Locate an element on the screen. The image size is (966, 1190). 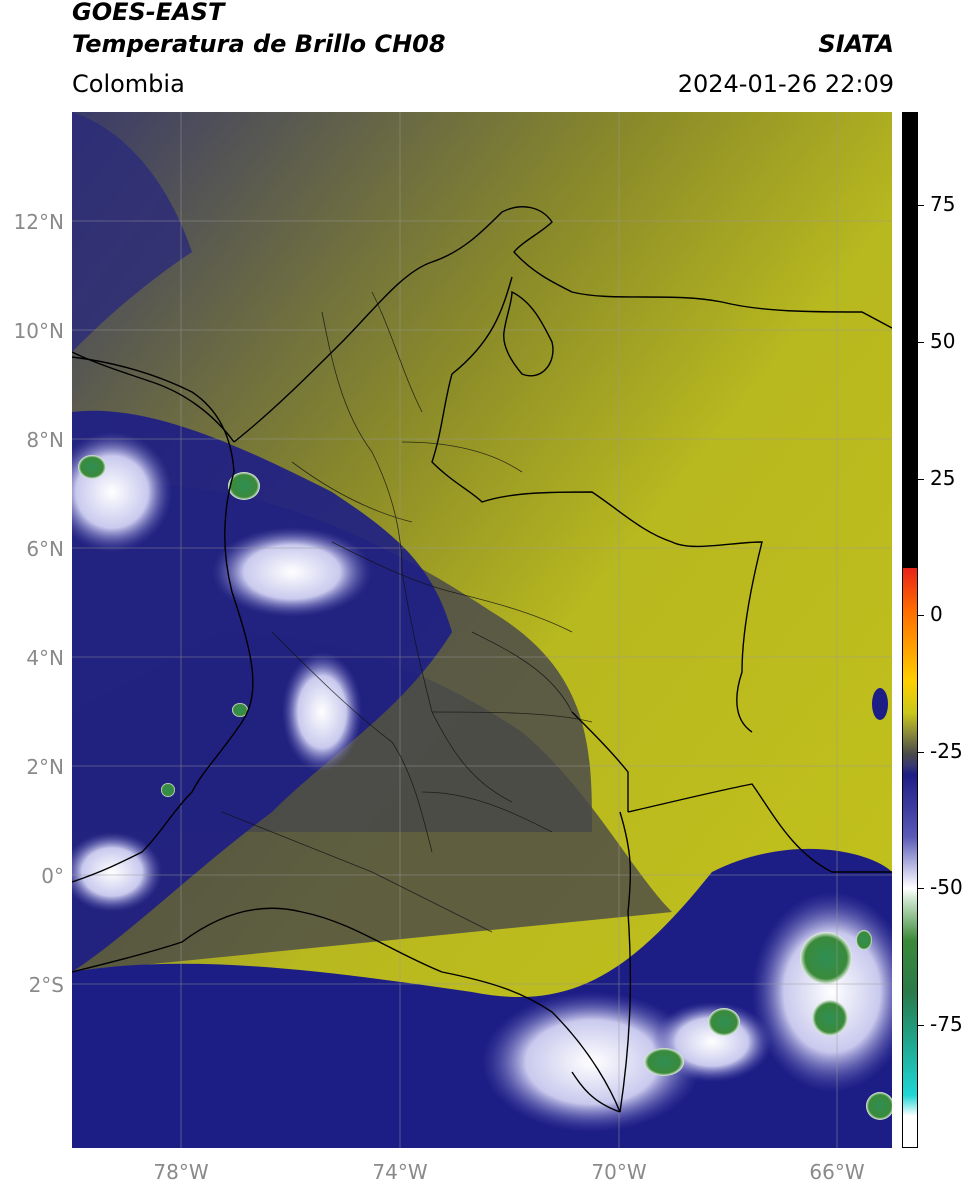
lat-label-2s: 2°S is located at coordinates (46, 985).